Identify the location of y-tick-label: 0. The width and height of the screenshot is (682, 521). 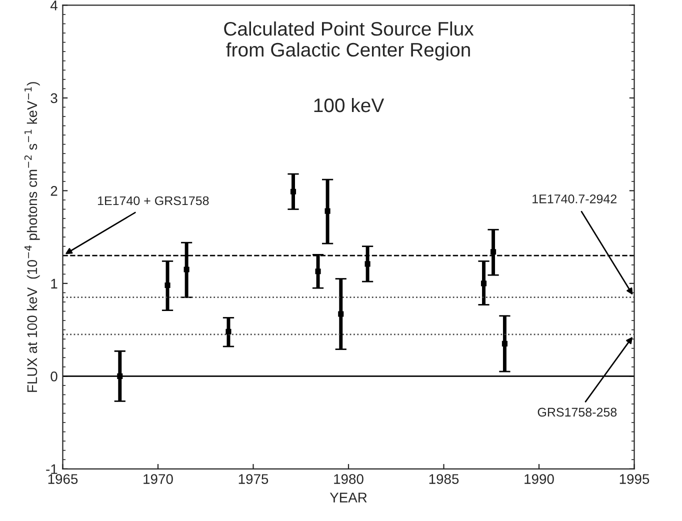
(54, 376).